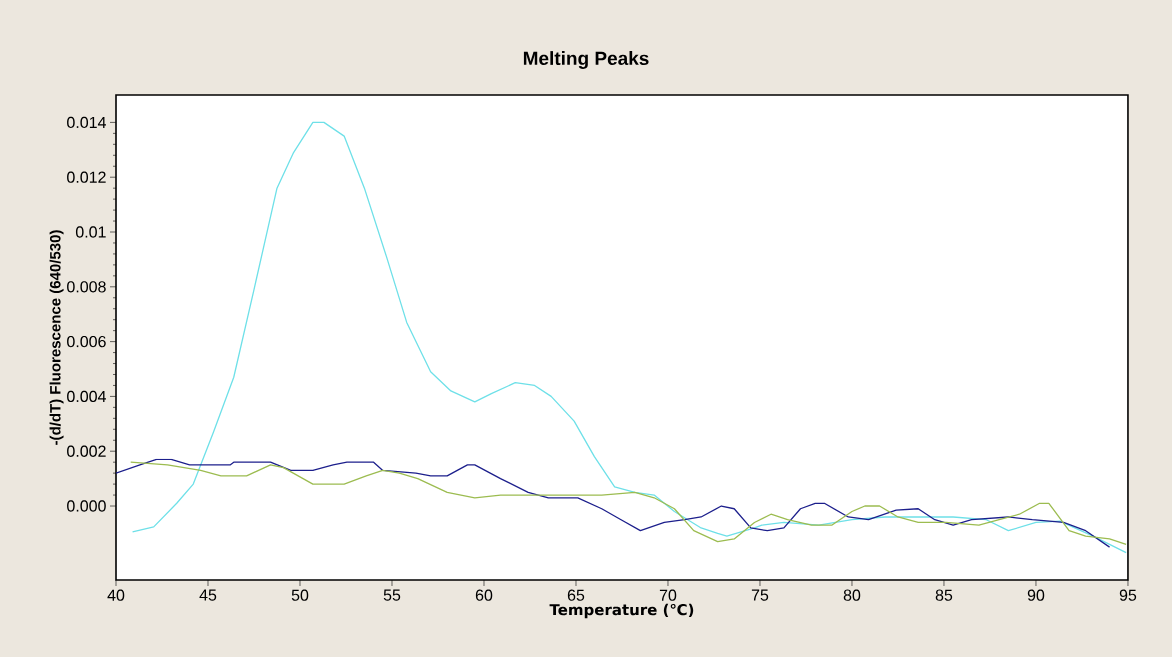 This screenshot has height=657, width=1172. What do you see at coordinates (484, 595) in the screenshot?
I see `x-tick-label: 60` at bounding box center [484, 595].